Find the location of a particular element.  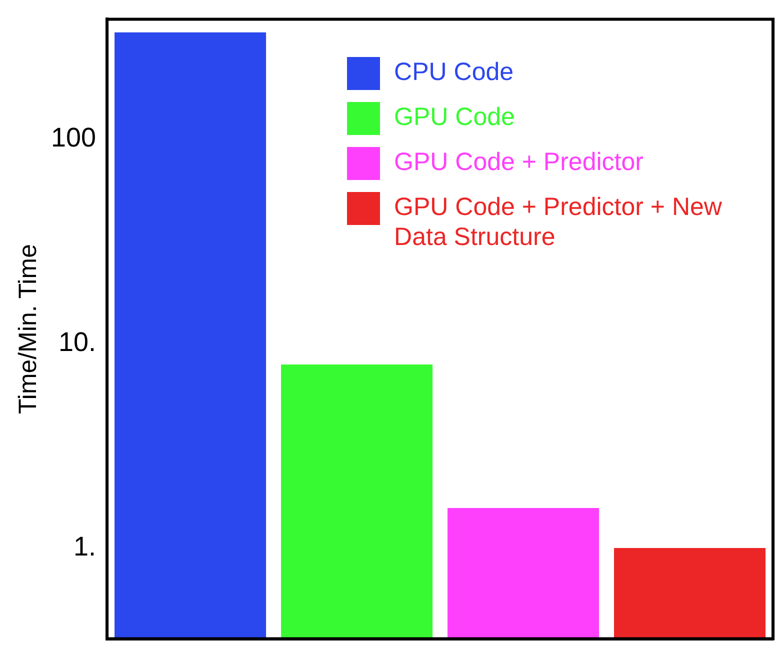

y-tick-label: 1. is located at coordinates (85, 546).